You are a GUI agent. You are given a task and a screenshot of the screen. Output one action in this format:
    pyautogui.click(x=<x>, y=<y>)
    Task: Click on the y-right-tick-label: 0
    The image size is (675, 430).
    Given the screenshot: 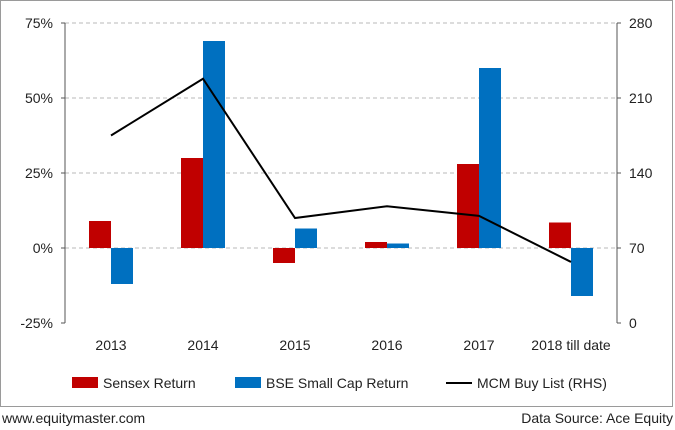 What is the action you would take?
    pyautogui.click(x=633, y=323)
    